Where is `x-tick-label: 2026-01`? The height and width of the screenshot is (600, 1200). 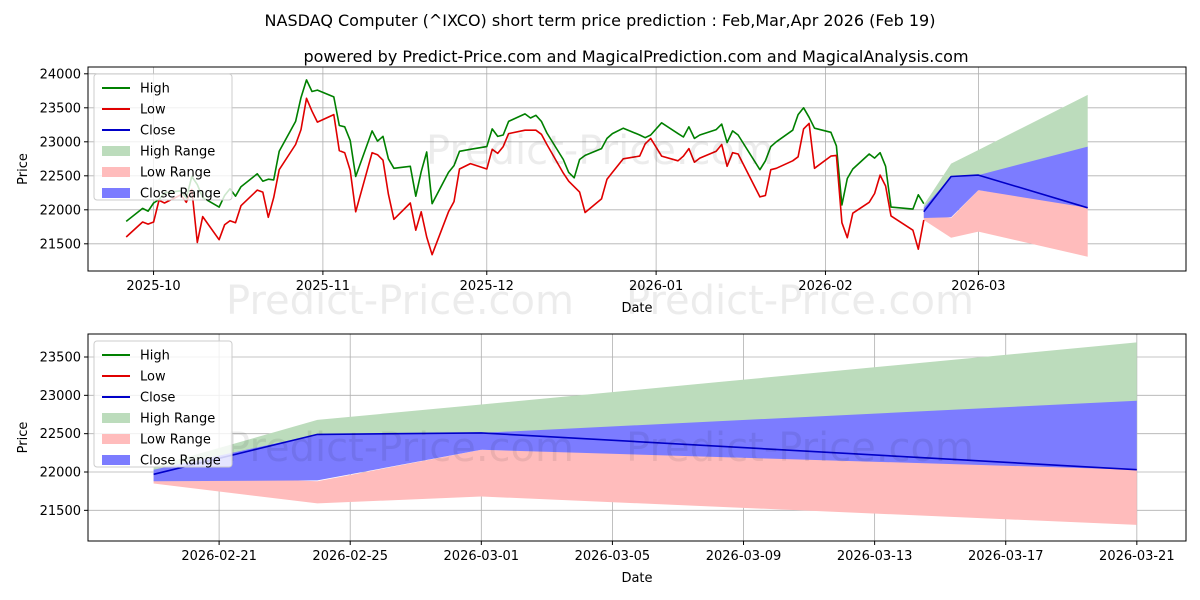
x-tick-label: 2026-01 is located at coordinates (656, 286).